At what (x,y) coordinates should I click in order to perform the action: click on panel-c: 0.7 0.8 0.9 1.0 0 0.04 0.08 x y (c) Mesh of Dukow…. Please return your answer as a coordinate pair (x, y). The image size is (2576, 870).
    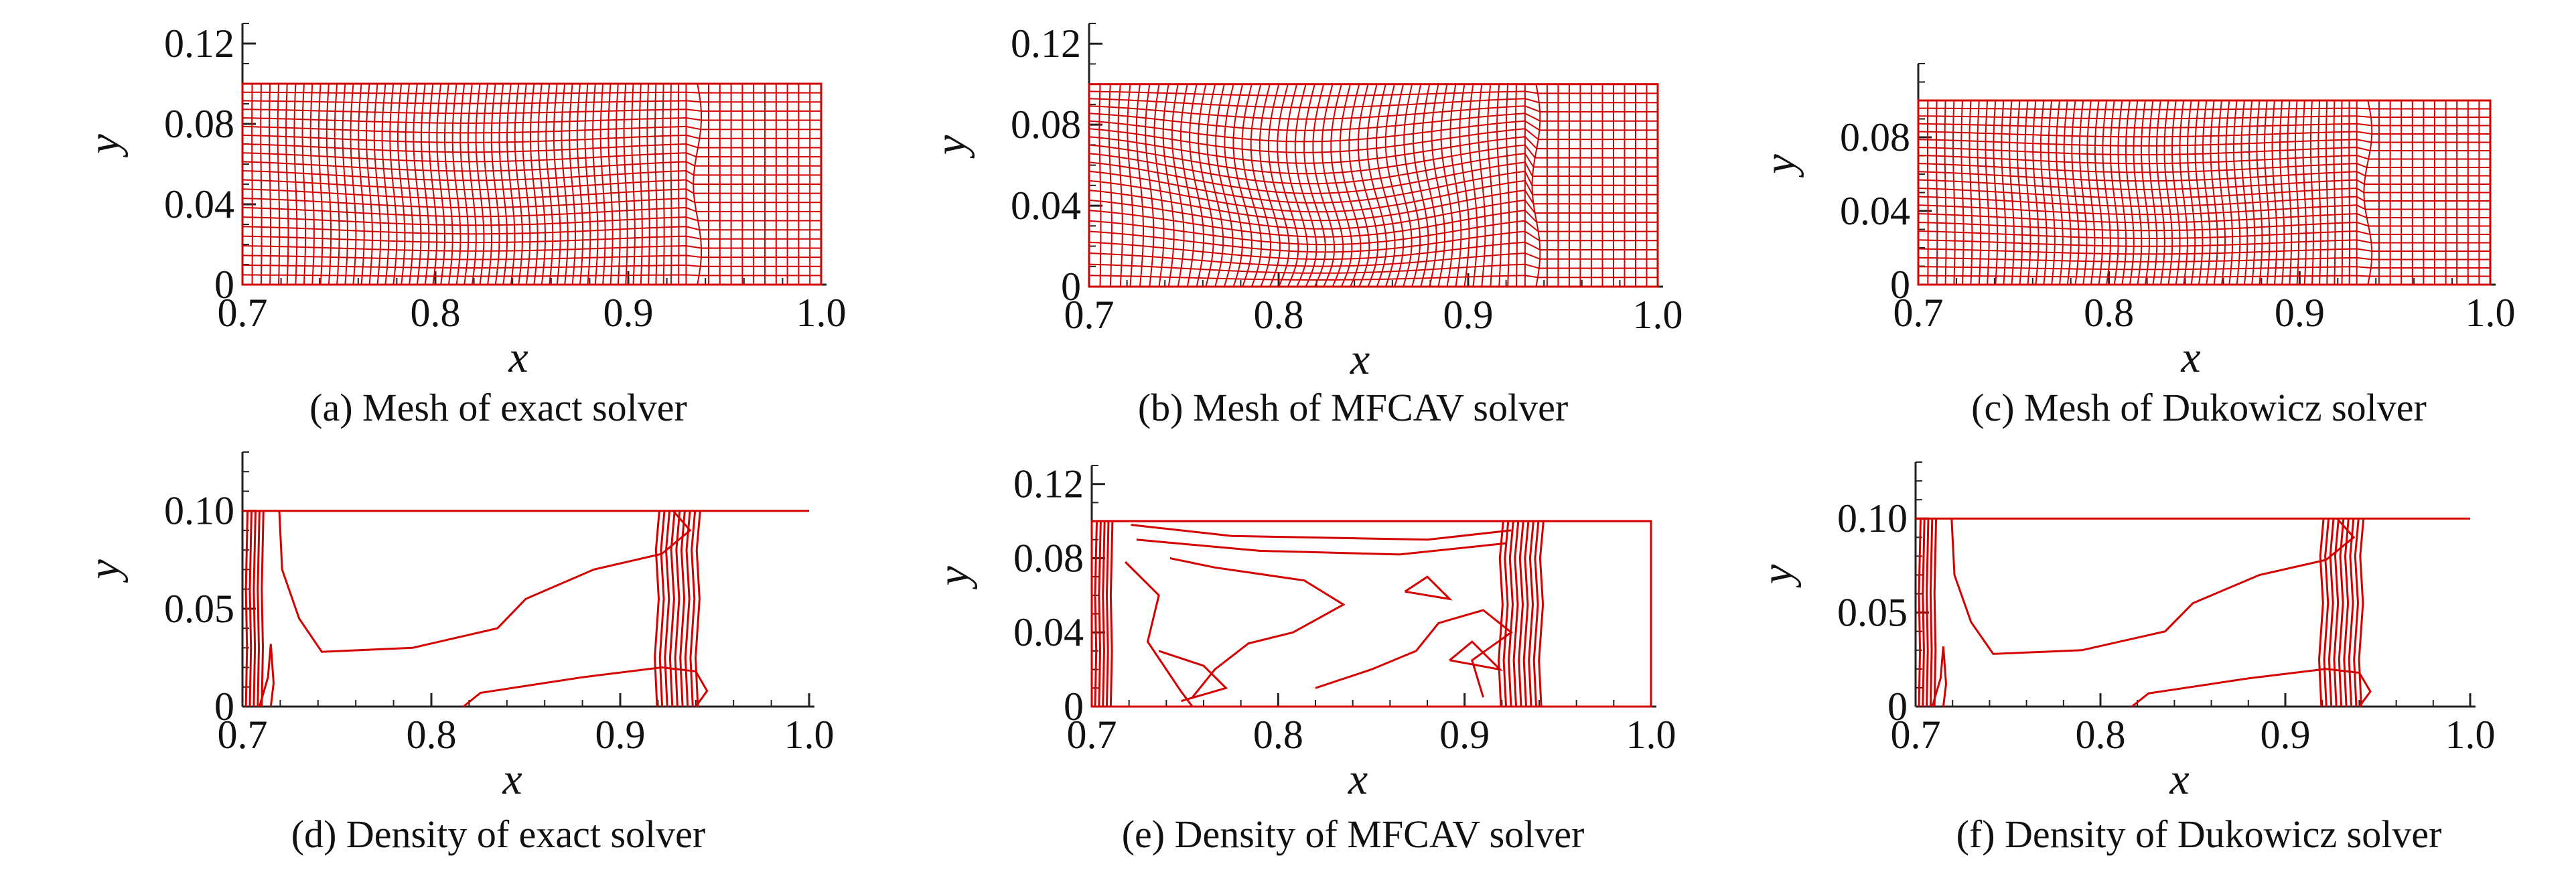
    Looking at the image, I should click on (2136, 246).